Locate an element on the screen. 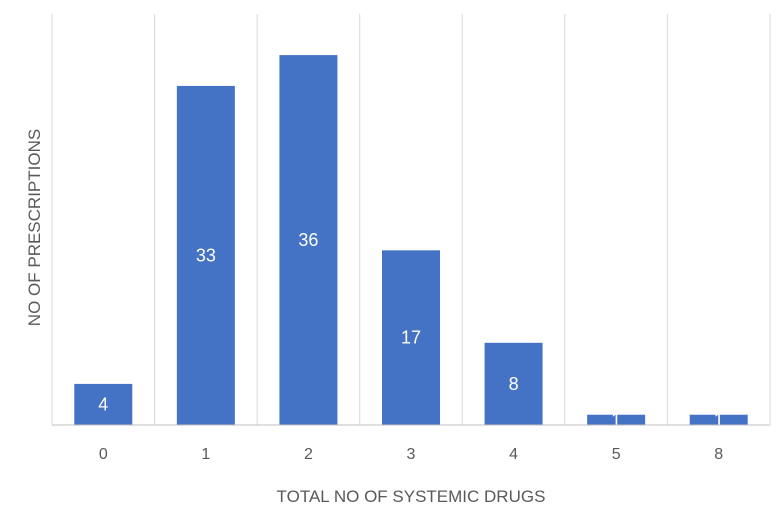  data-label-0: 4 is located at coordinates (103, 404).